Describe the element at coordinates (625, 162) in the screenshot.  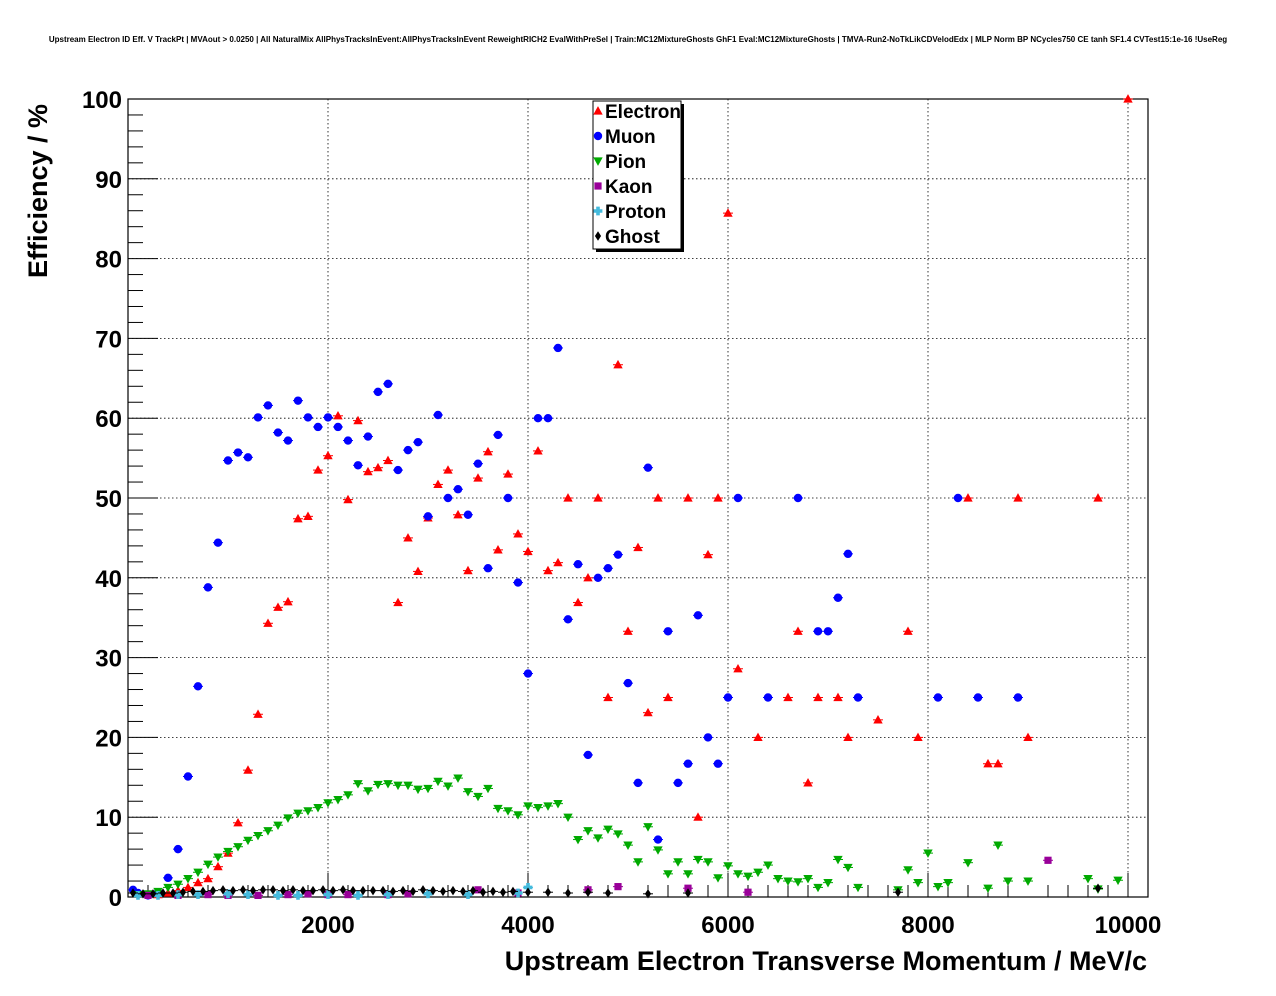
I see `legend-label-pion: Pion` at that location.